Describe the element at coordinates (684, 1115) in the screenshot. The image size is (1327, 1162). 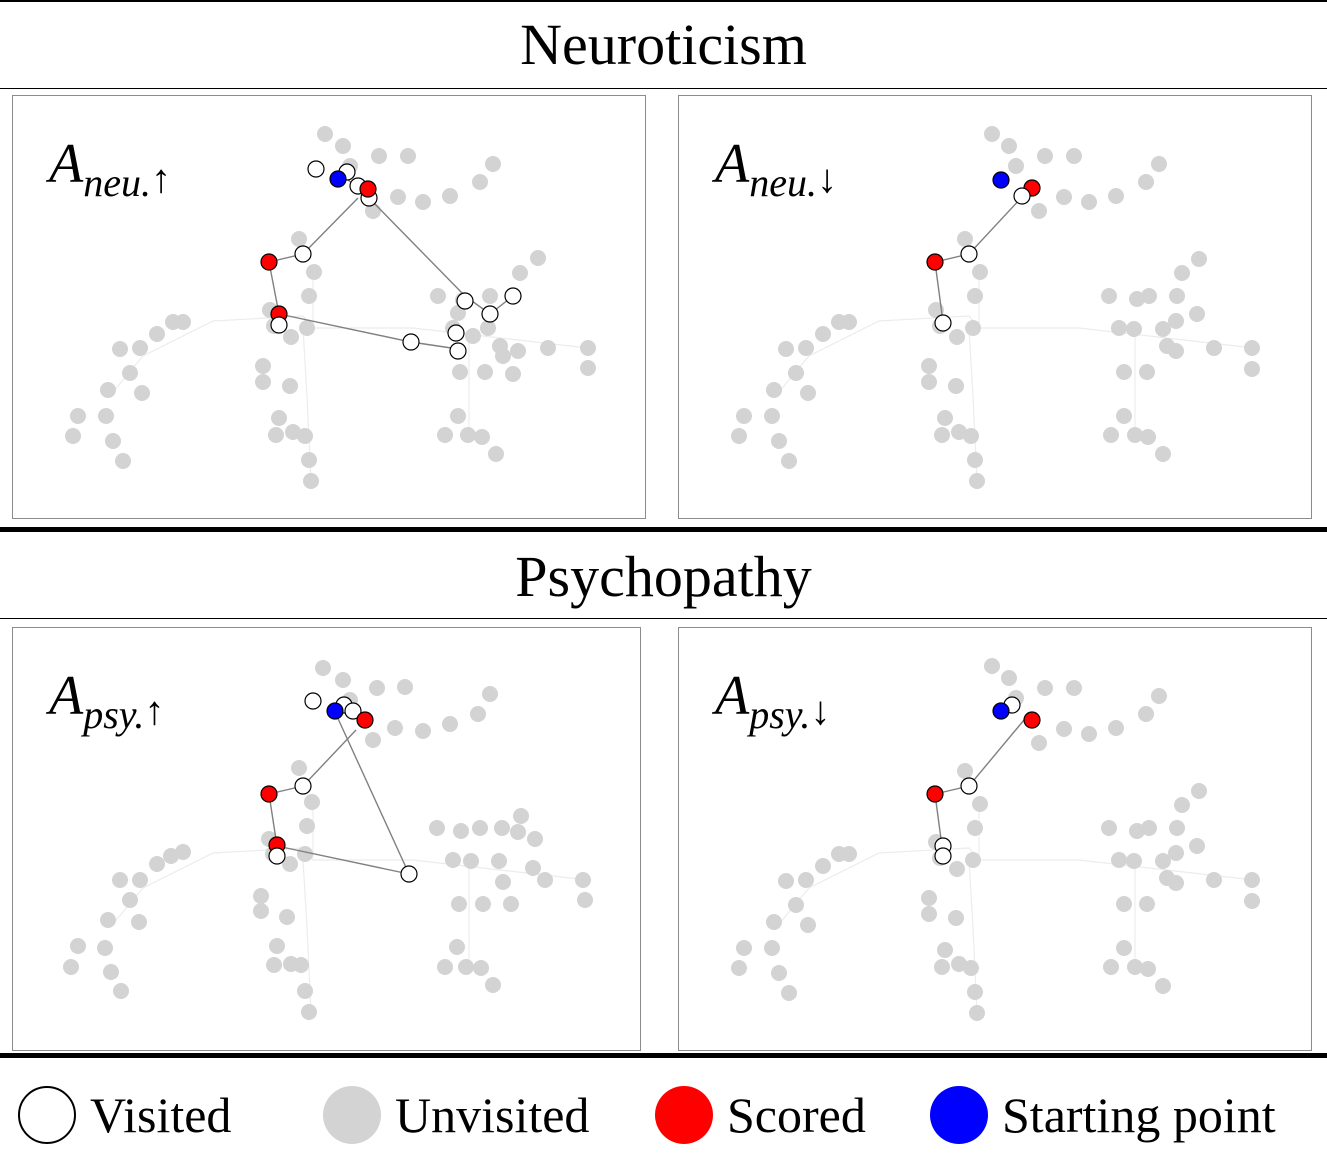
I see `scored-dot-icon` at that location.